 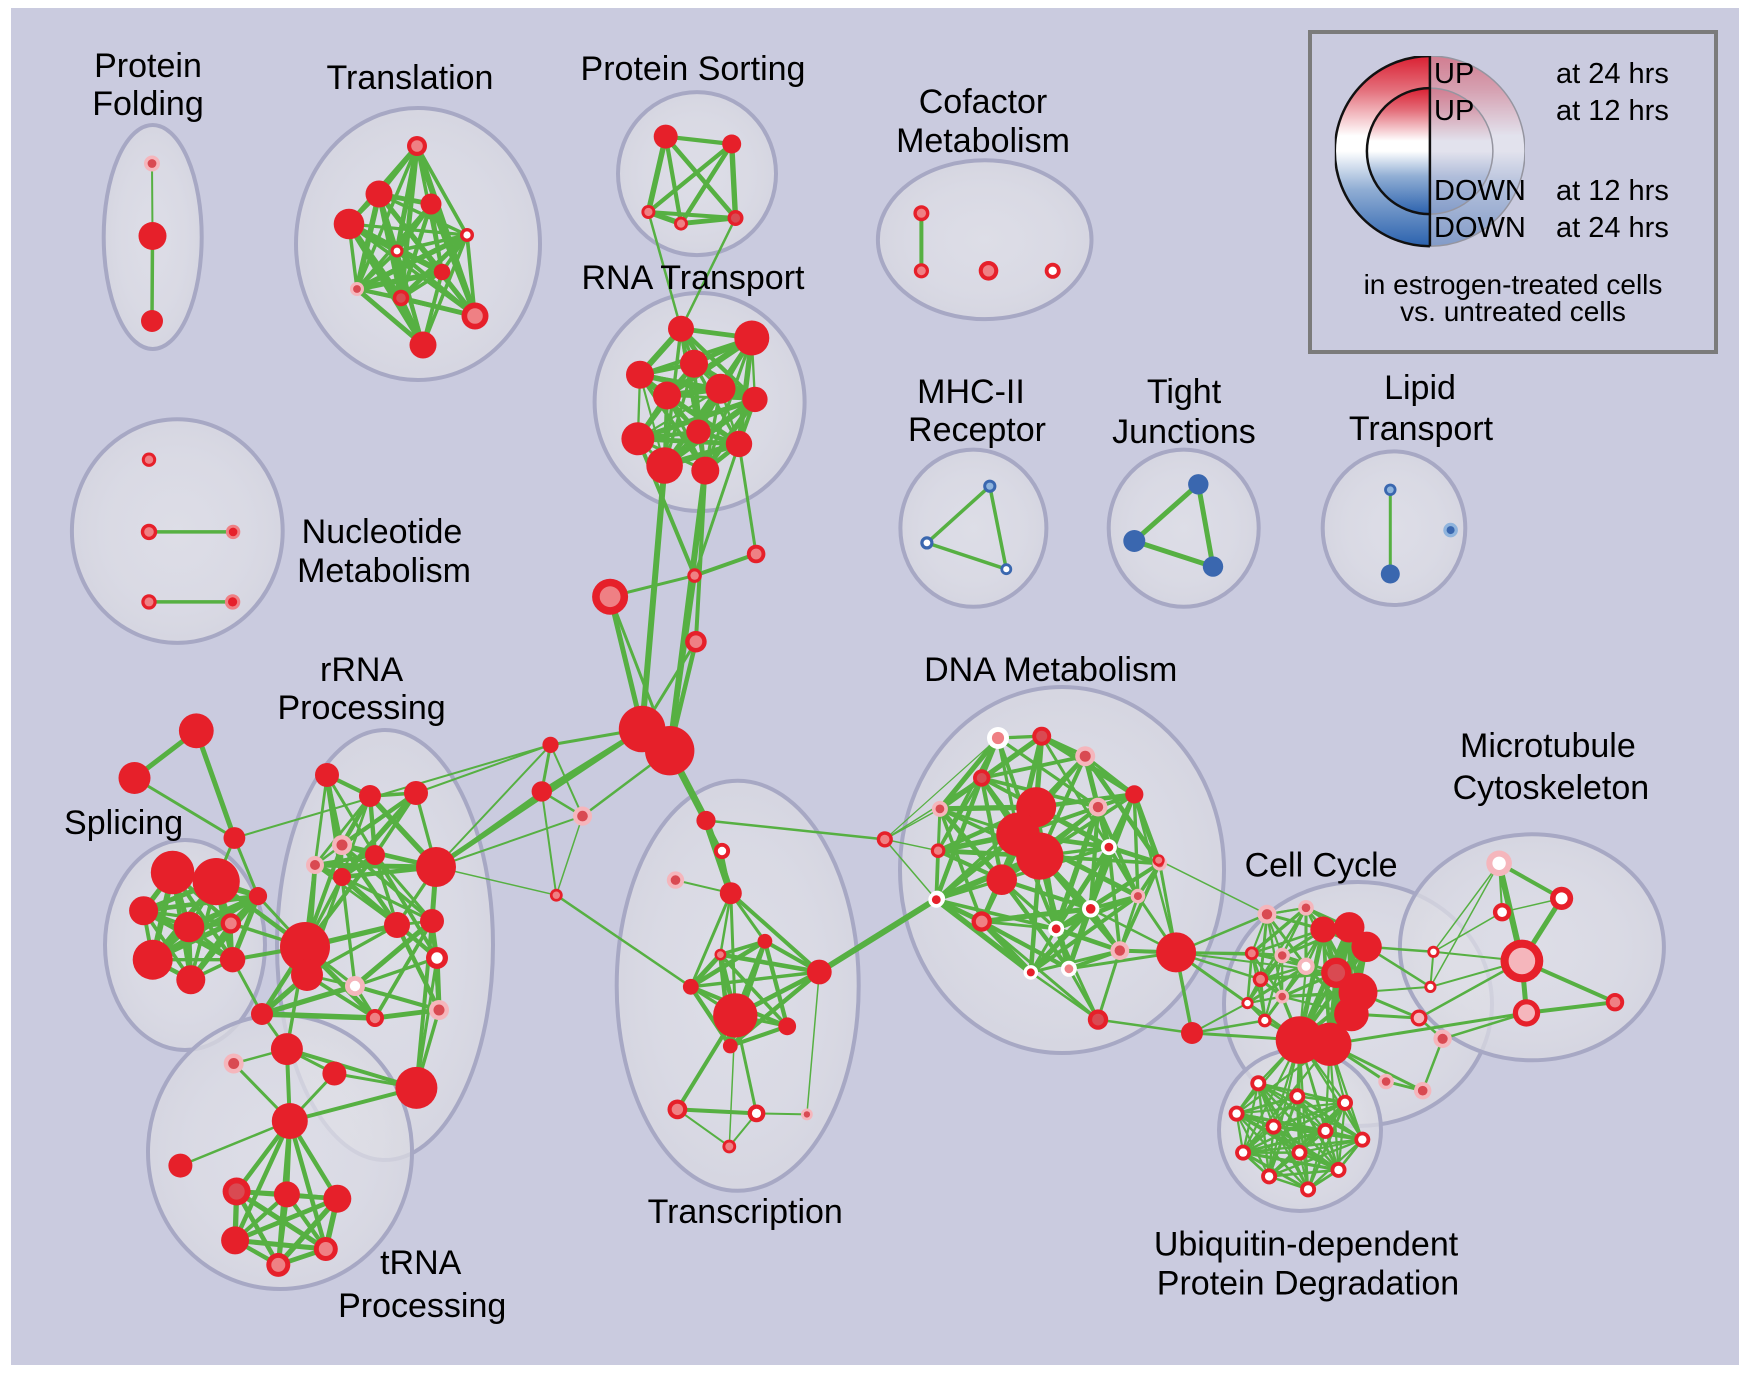 I want to click on svg-text: Junctions, so click(x=1184, y=432).